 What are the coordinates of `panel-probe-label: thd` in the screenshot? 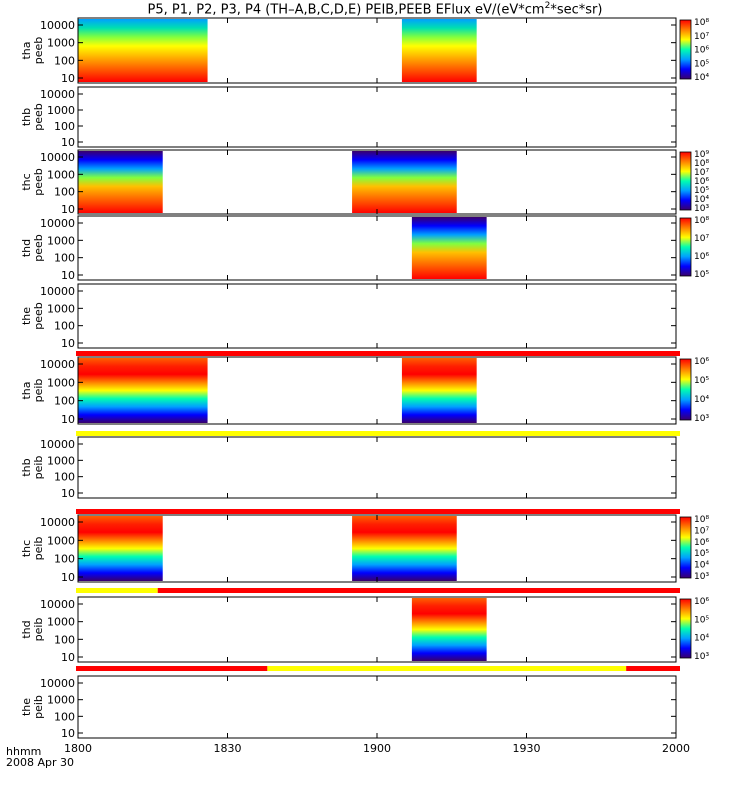 It's located at (26, 629).